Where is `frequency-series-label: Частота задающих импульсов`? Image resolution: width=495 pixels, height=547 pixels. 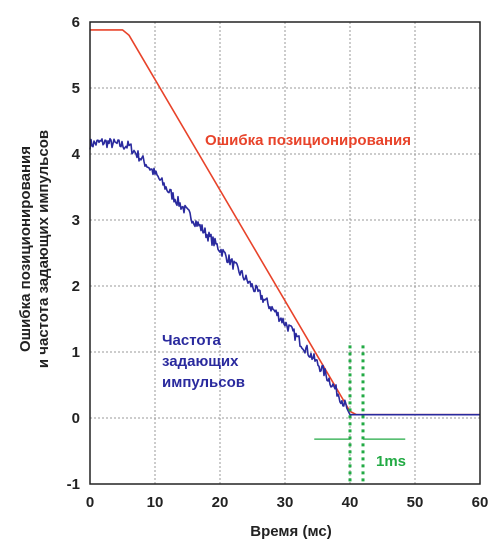 frequency-series-label: Частота задающих импульсов is located at coordinates (203, 361).